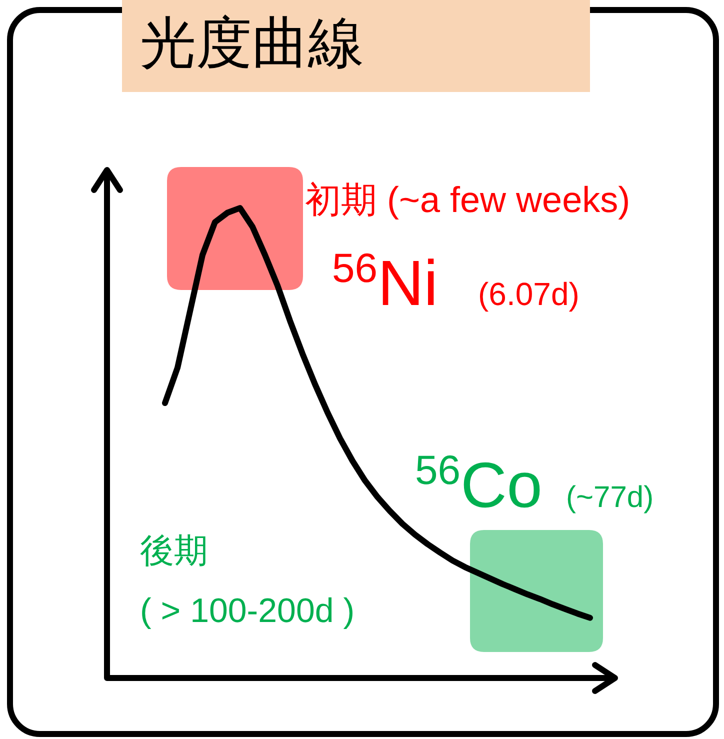 The height and width of the screenshot is (739, 724). What do you see at coordinates (174, 551) in the screenshot?
I see `annotation: 後期` at bounding box center [174, 551].